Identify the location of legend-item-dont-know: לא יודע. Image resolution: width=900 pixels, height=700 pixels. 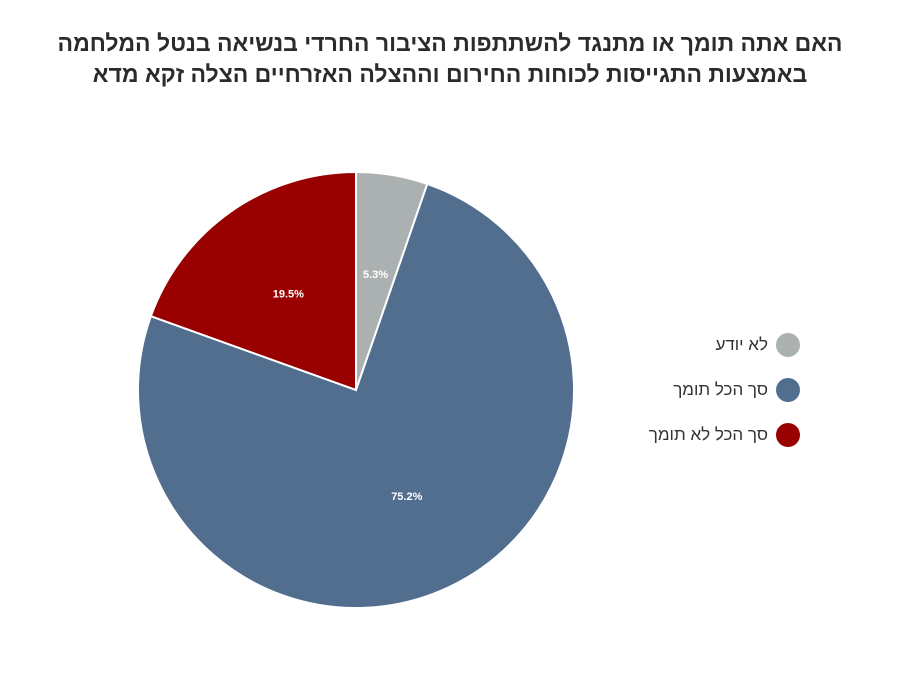
(705, 345).